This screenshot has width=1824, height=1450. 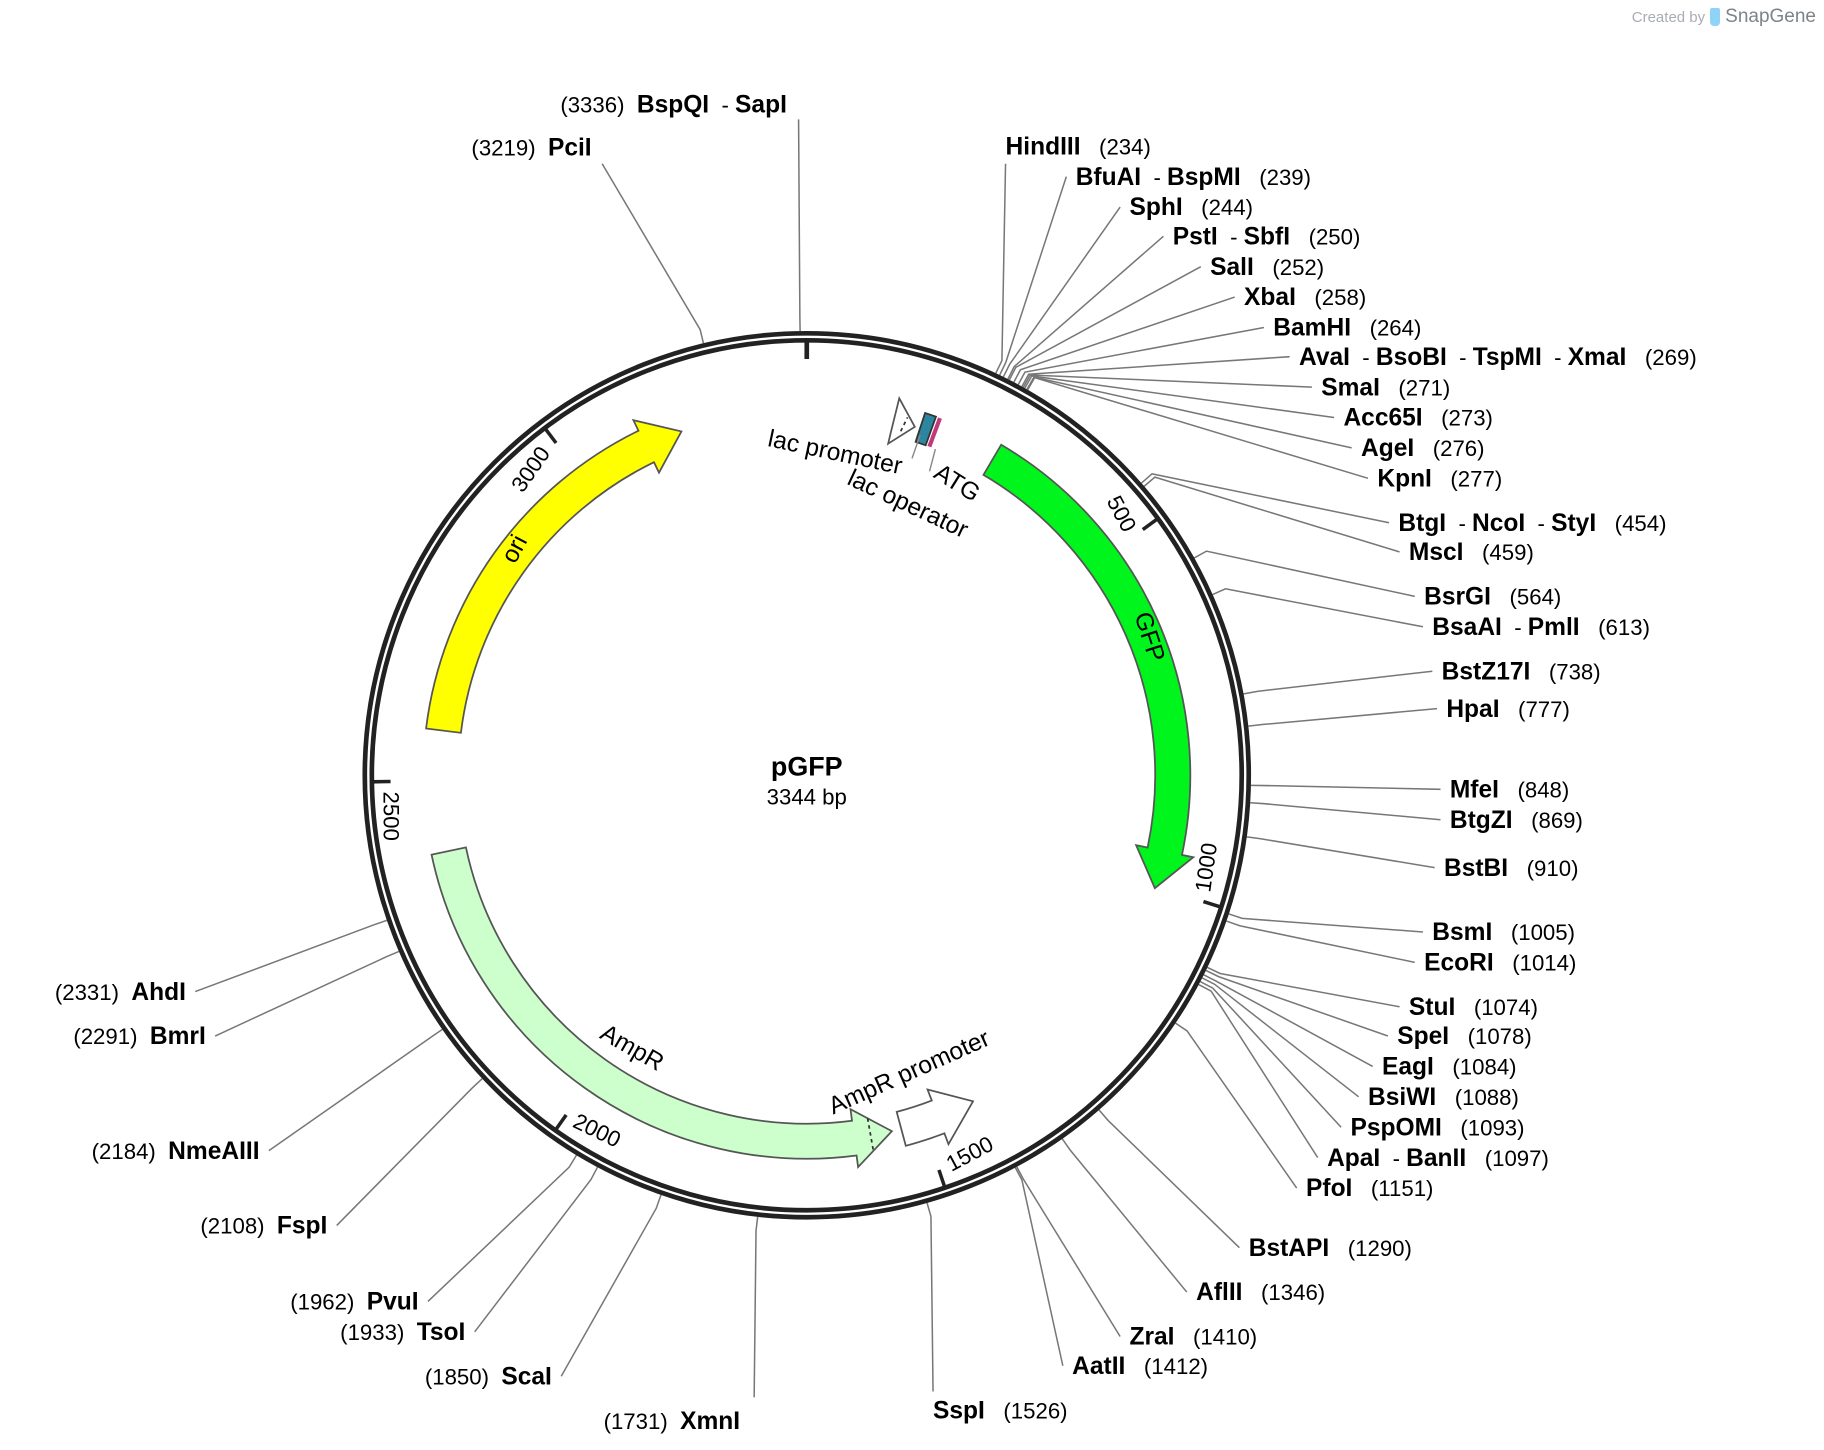 I want to click on enzyme-label-kpni: KpnI (277), so click(x=1439, y=478).